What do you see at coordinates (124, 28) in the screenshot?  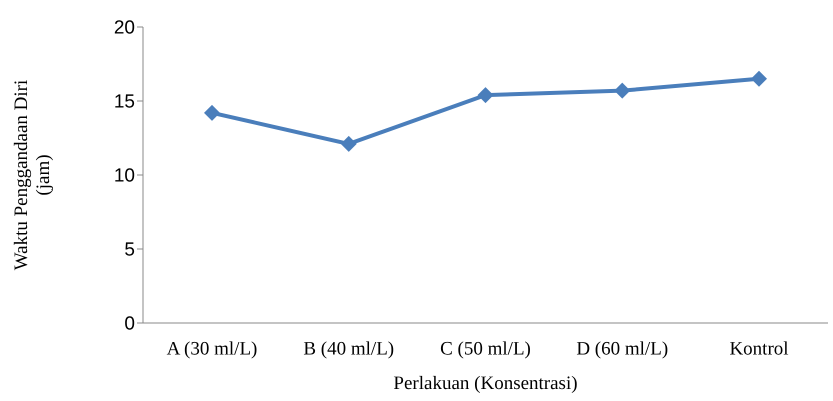 I see `y-tick-label: 20` at bounding box center [124, 28].